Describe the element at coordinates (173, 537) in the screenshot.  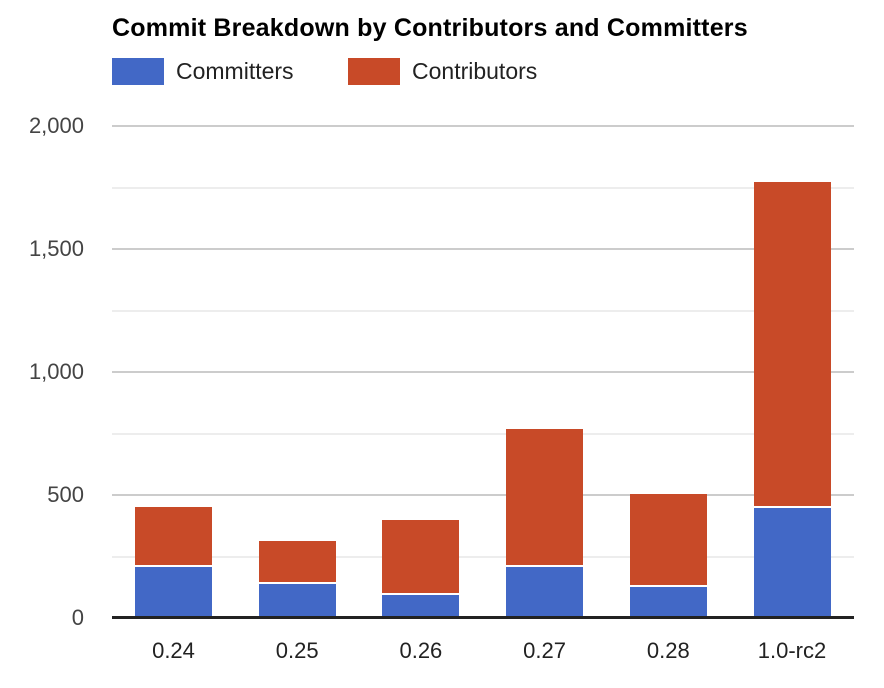
I see `bar-segment-contributors-0.24` at that location.